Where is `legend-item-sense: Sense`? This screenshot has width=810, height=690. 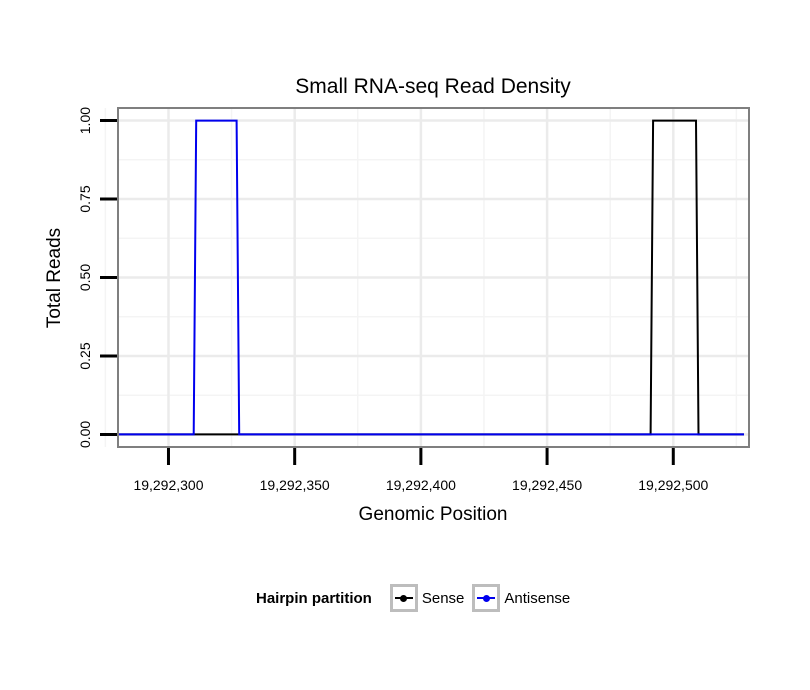
legend-item-sense: Sense is located at coordinates (427, 598).